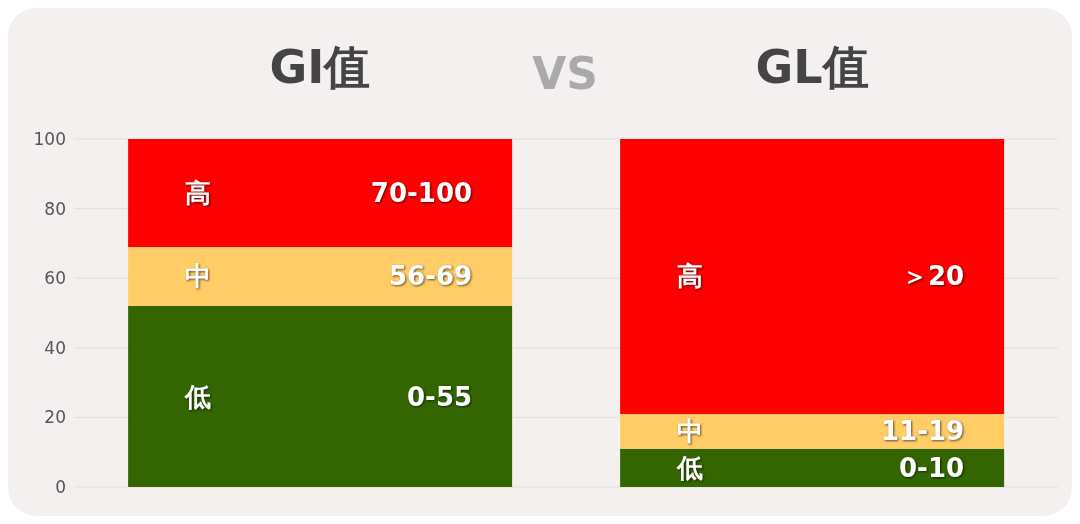 The image size is (1080, 524). I want to click on text: VS, so click(565, 73).